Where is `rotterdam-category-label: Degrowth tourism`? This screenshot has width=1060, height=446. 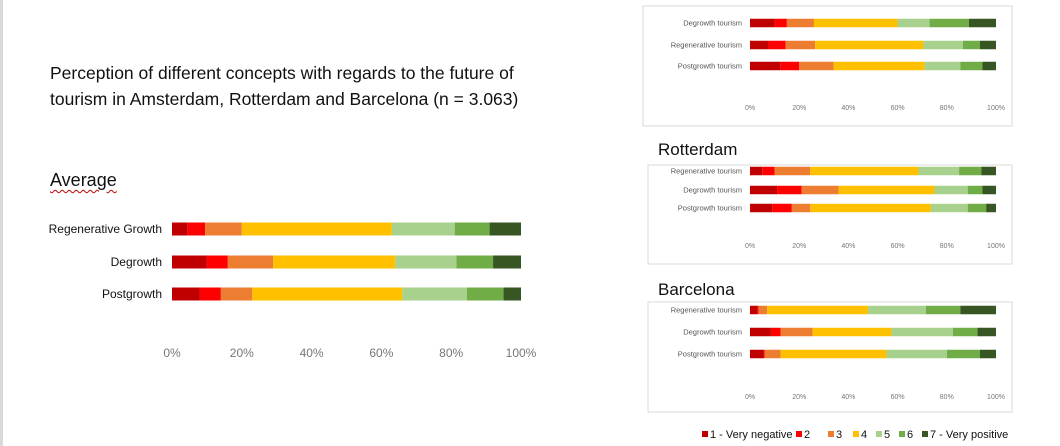 rotterdam-category-label: Degrowth tourism is located at coordinates (712, 190).